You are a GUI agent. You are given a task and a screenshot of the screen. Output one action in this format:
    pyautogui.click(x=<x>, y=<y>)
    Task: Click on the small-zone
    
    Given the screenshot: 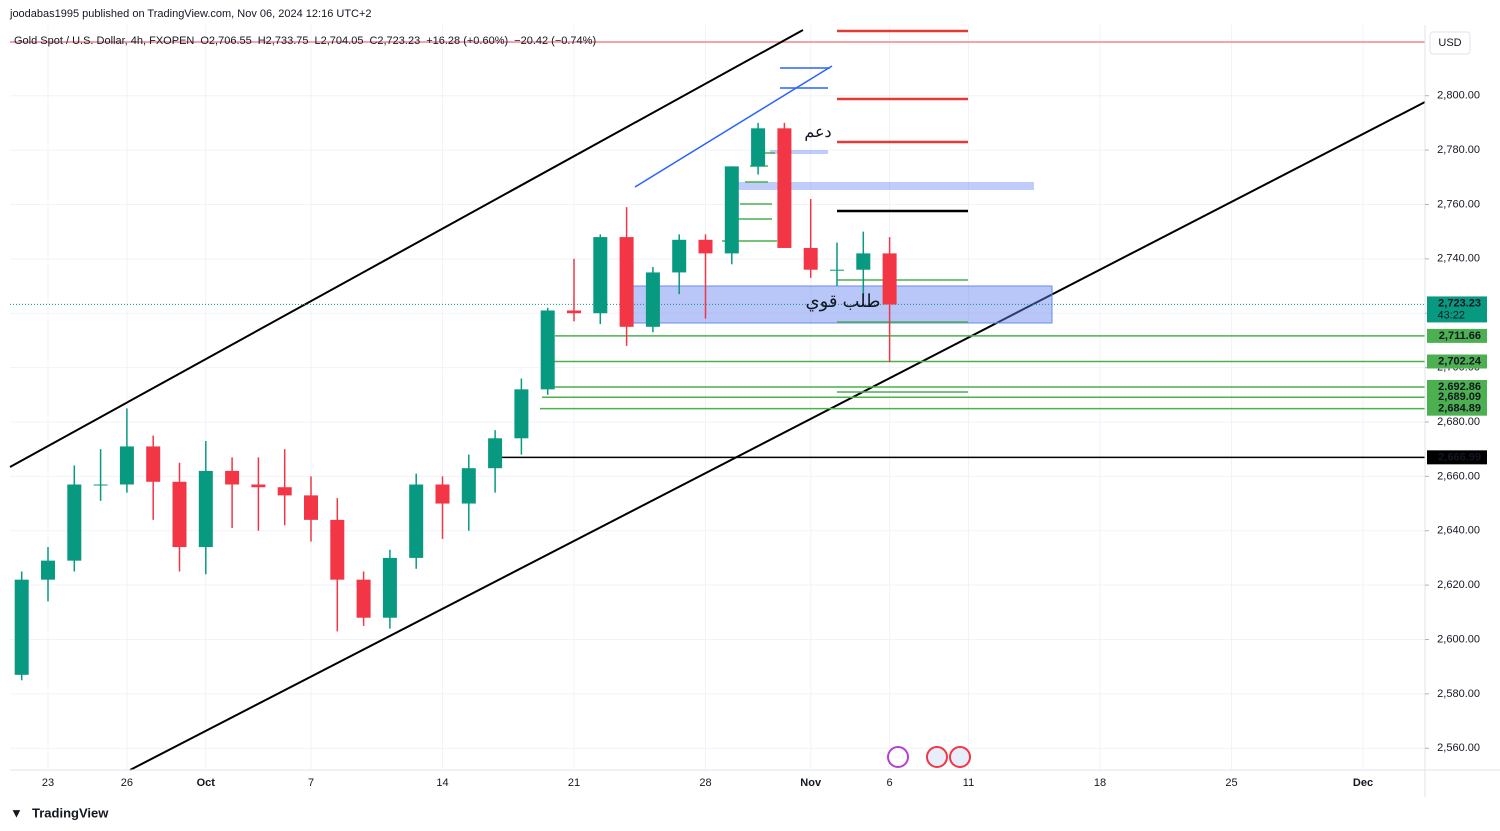 What is the action you would take?
    pyautogui.click(x=799, y=152)
    